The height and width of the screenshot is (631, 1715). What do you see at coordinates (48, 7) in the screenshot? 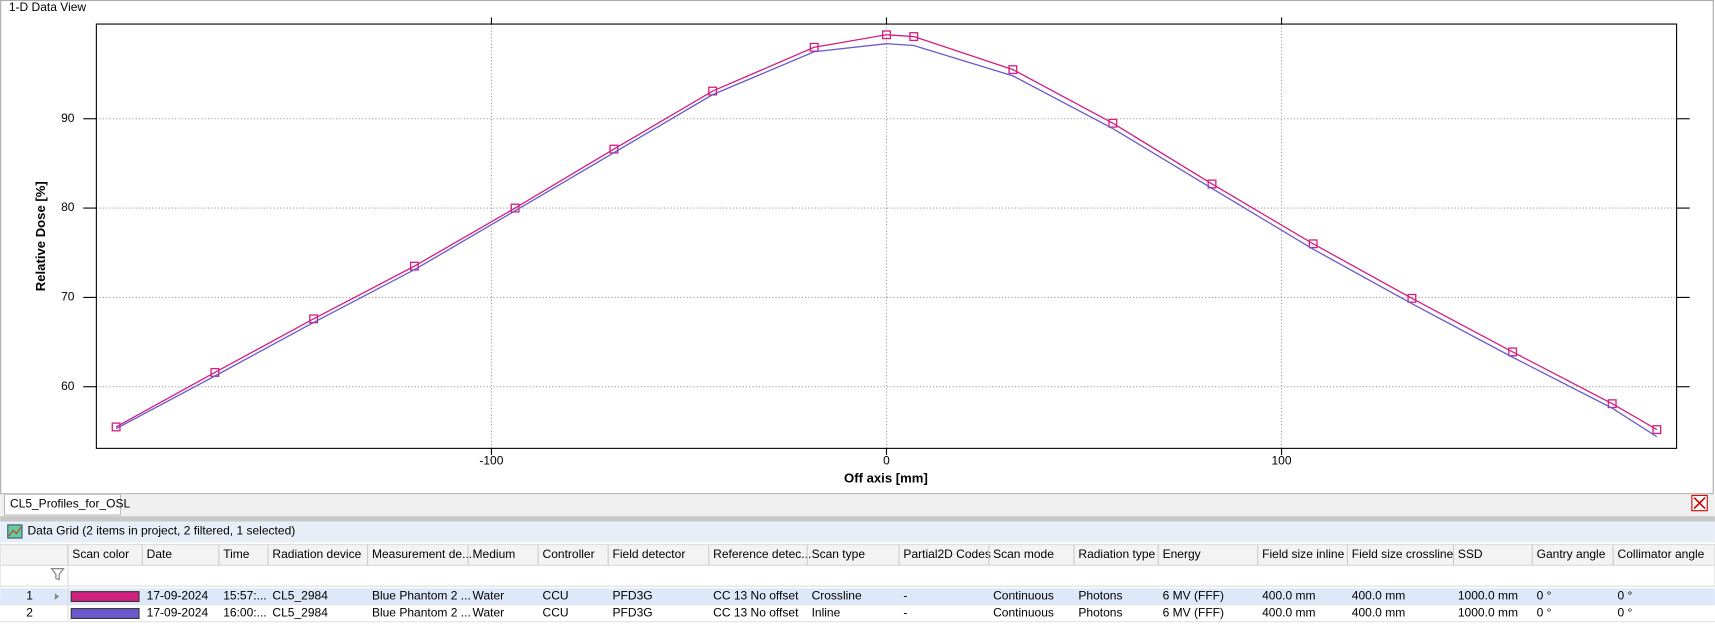
I see `window-title: 1-D Data View` at bounding box center [48, 7].